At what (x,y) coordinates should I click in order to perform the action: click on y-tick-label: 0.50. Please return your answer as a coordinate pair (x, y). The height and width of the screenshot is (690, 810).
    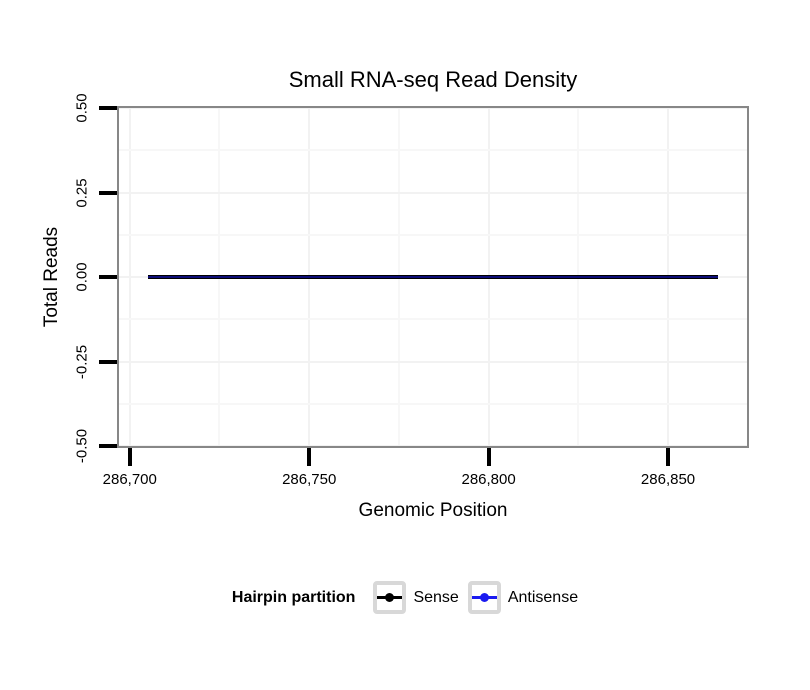
    Looking at the image, I should click on (82, 108).